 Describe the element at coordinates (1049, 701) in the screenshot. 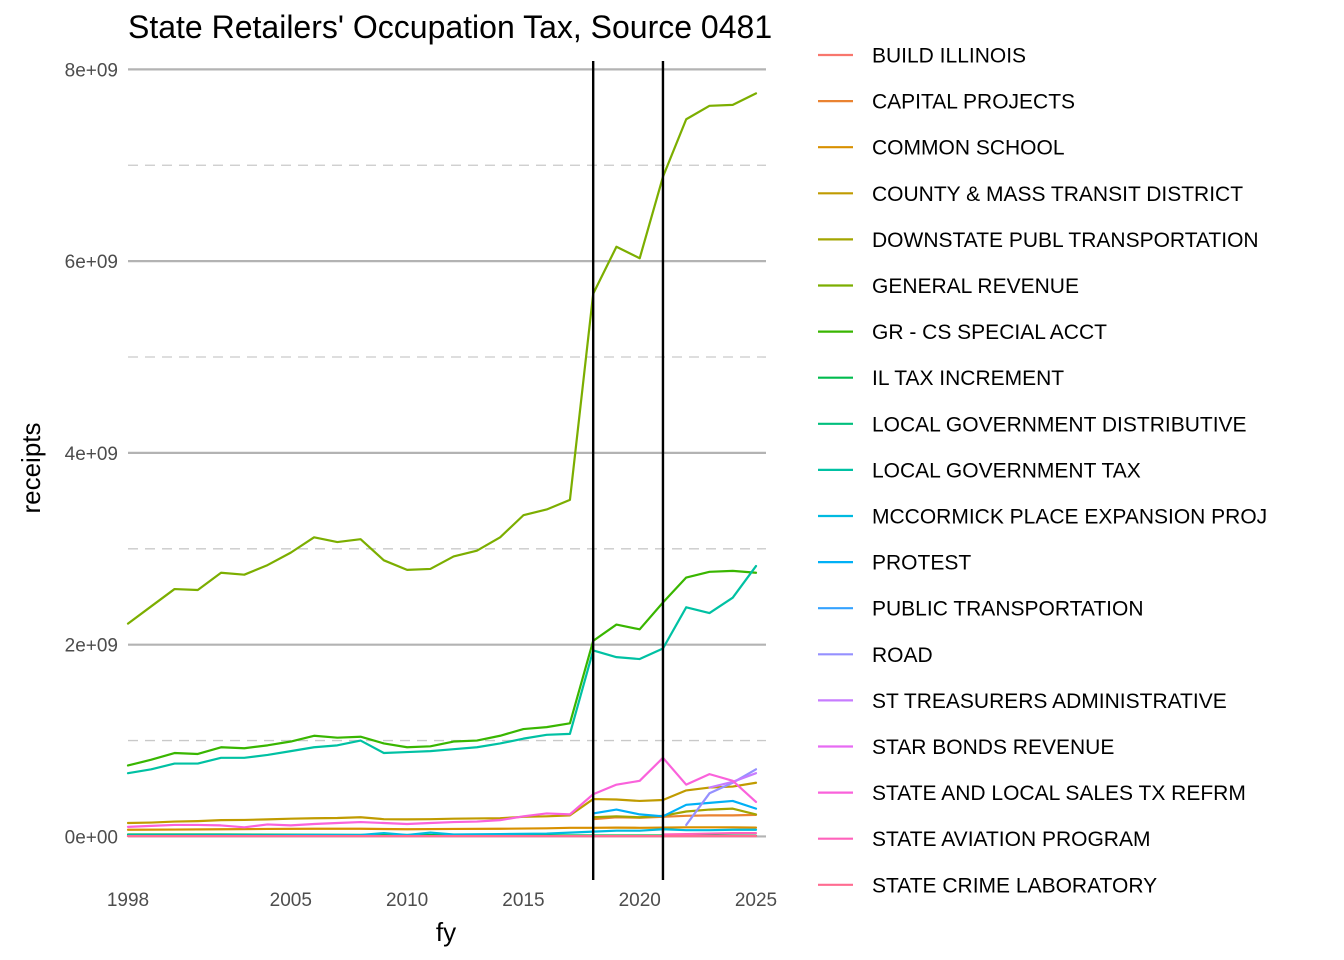

I see `legend-label: ST TREASURERS ADMINISTRATIVE` at that location.